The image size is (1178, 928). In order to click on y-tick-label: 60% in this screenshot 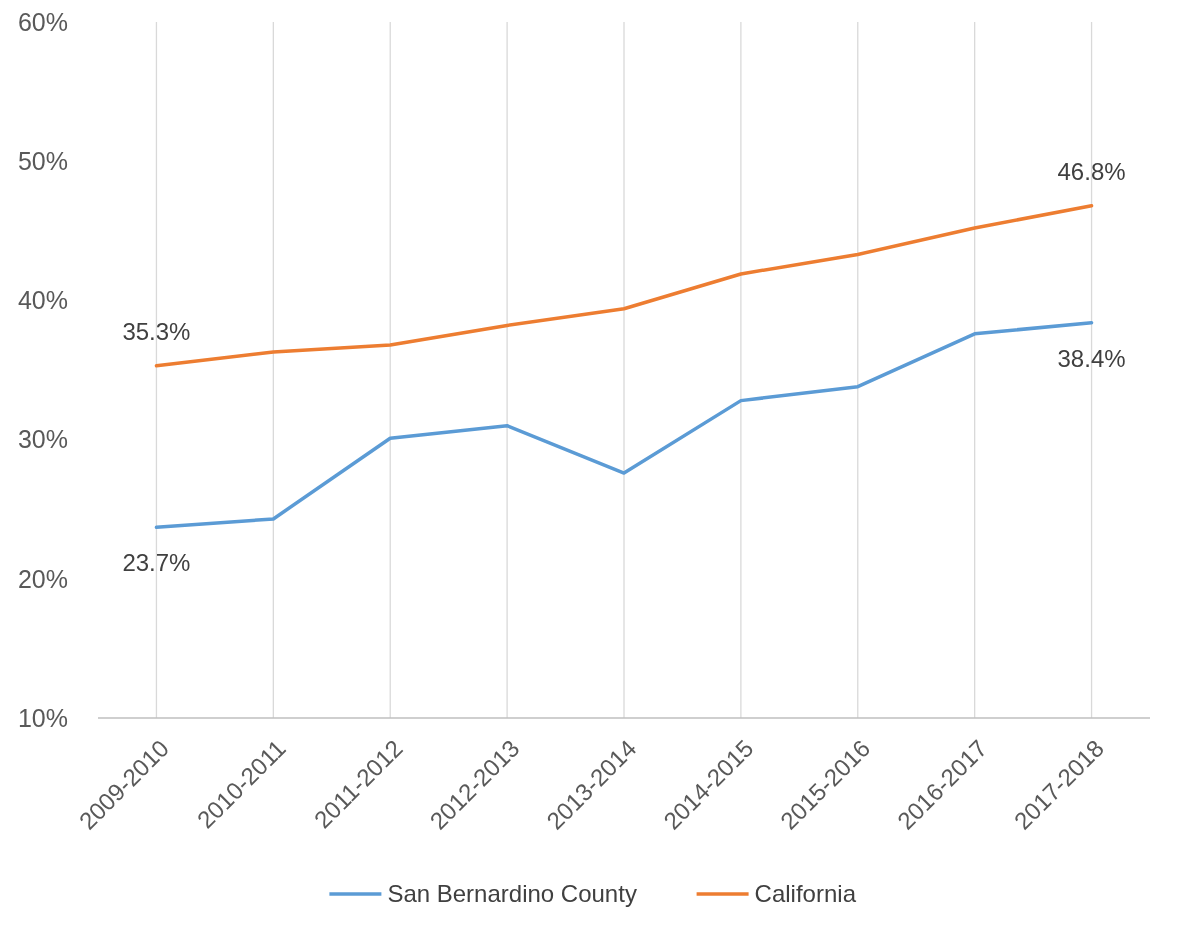, I will do `click(42, 21)`.